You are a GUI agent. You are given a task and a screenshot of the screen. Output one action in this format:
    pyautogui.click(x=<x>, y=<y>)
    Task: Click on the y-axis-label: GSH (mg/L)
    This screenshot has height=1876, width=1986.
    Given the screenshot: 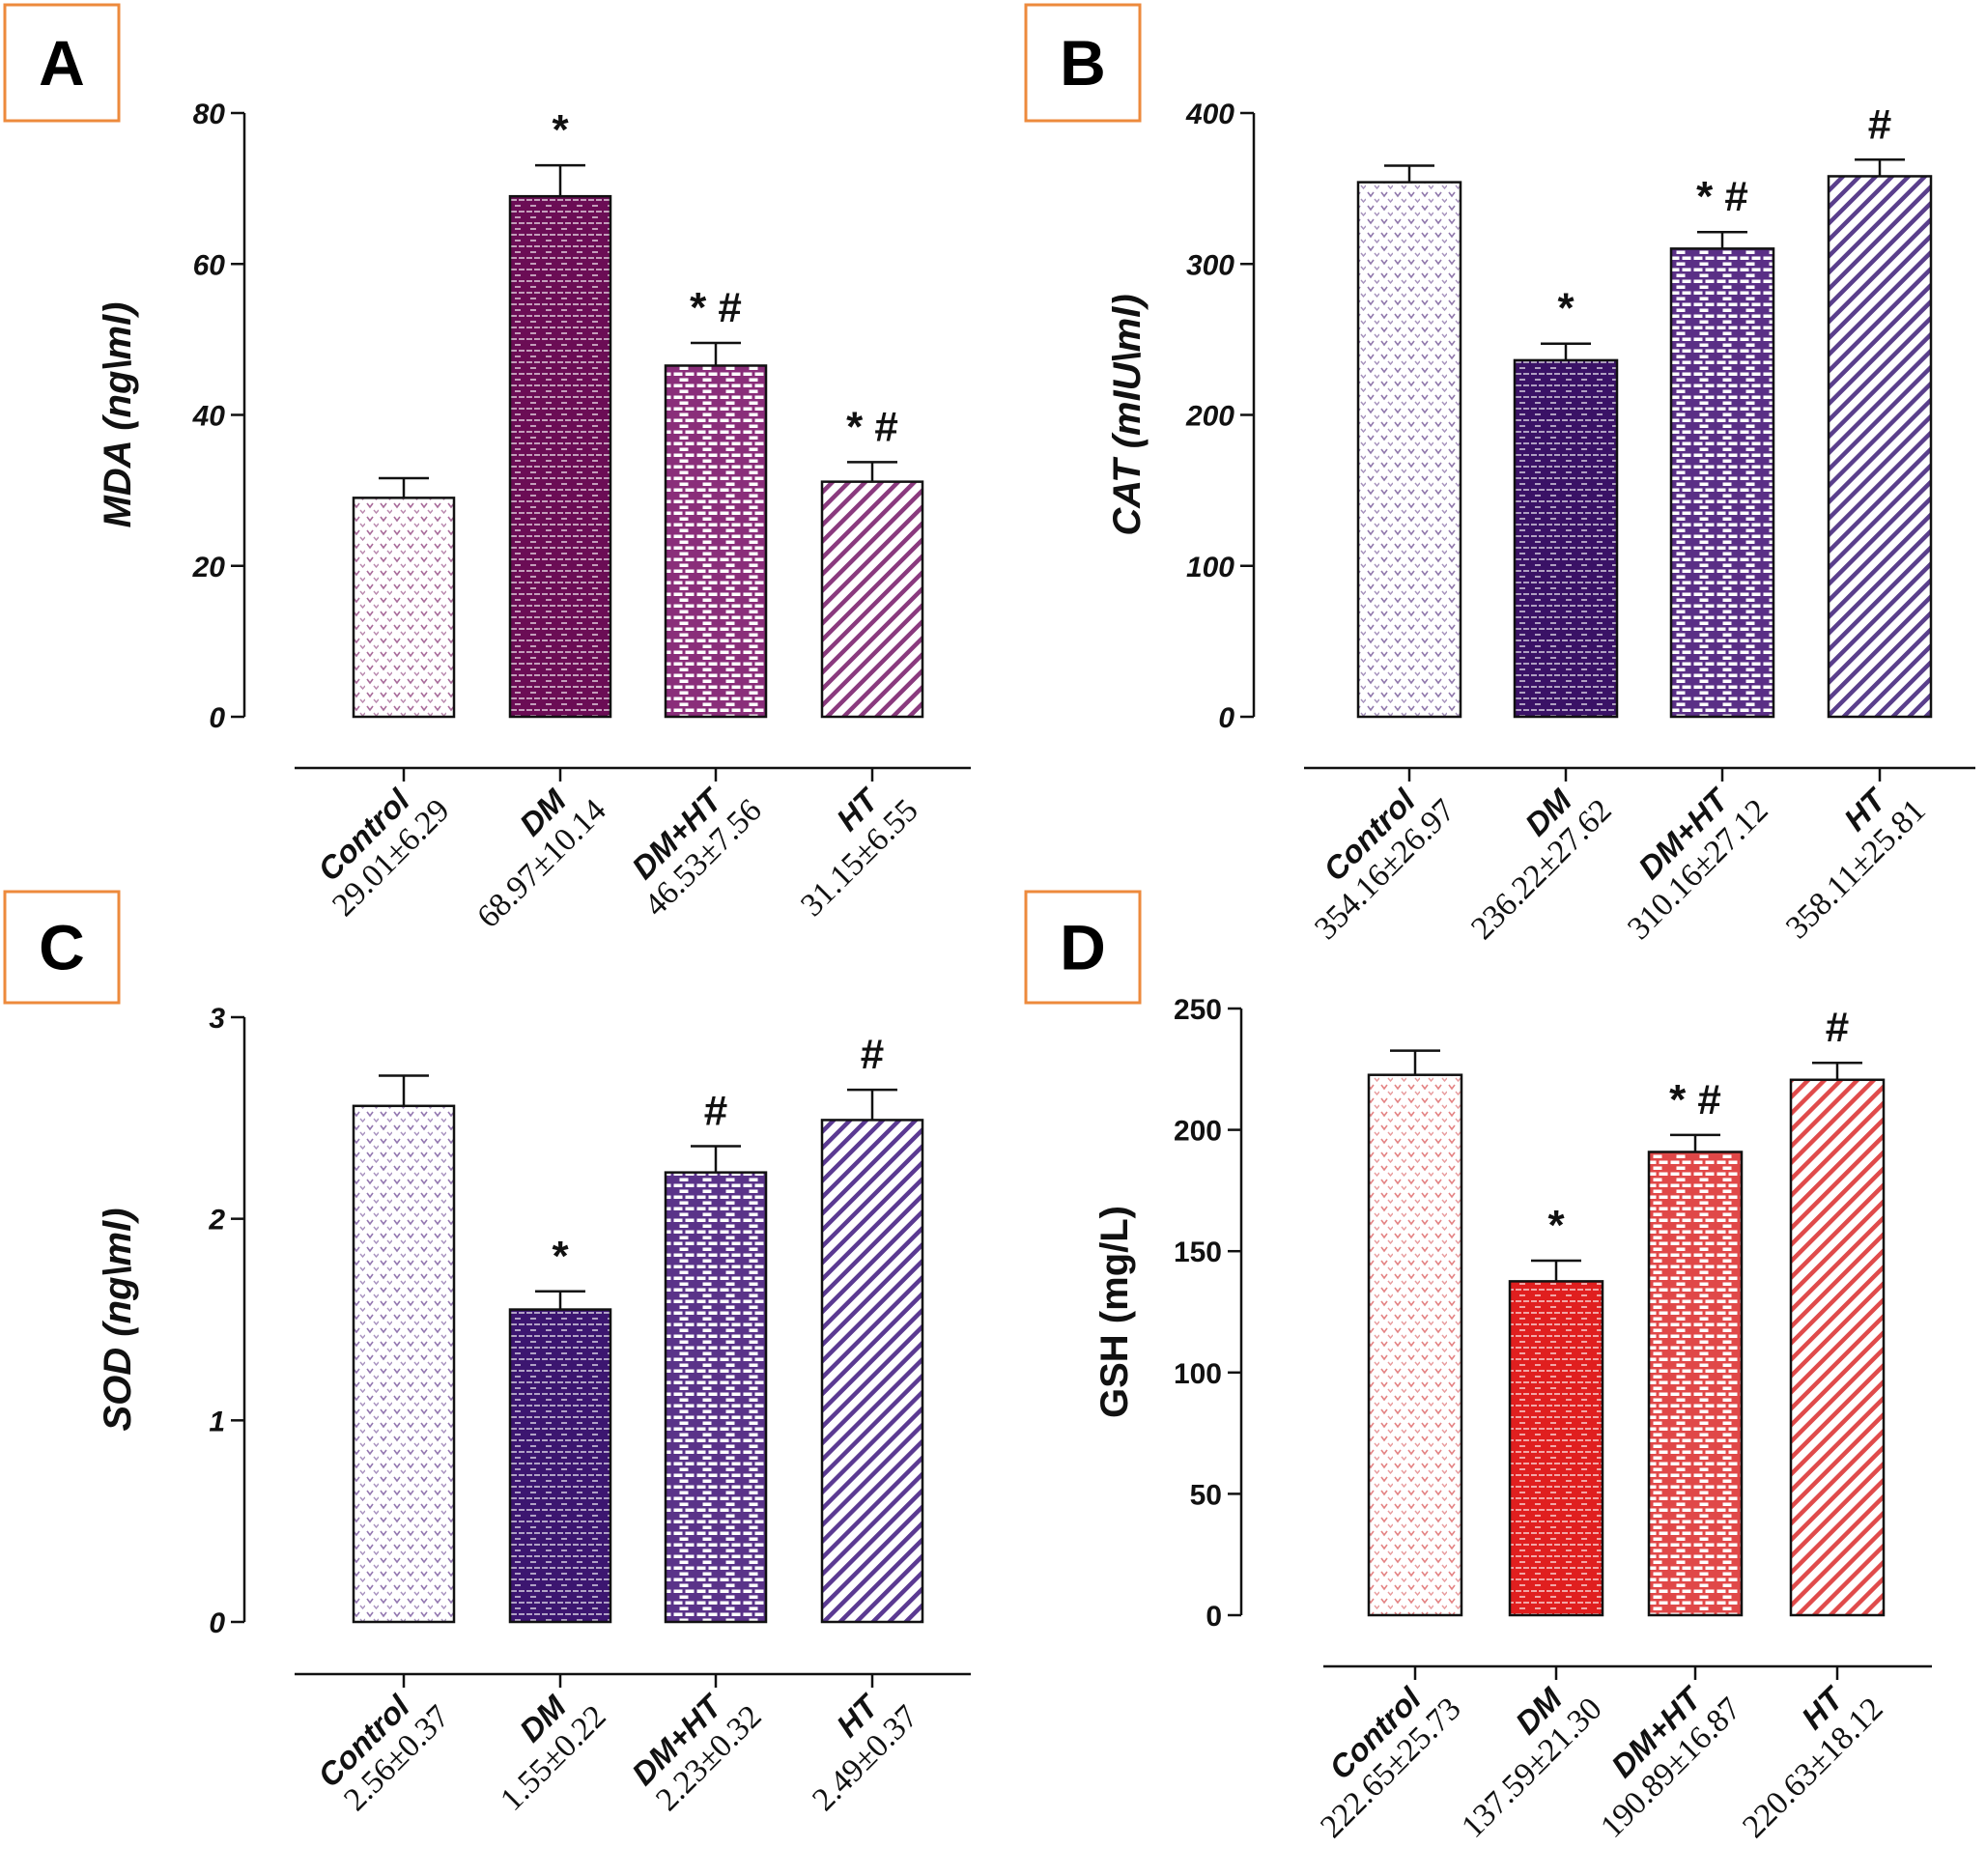 What is the action you would take?
    pyautogui.click(x=1114, y=1312)
    